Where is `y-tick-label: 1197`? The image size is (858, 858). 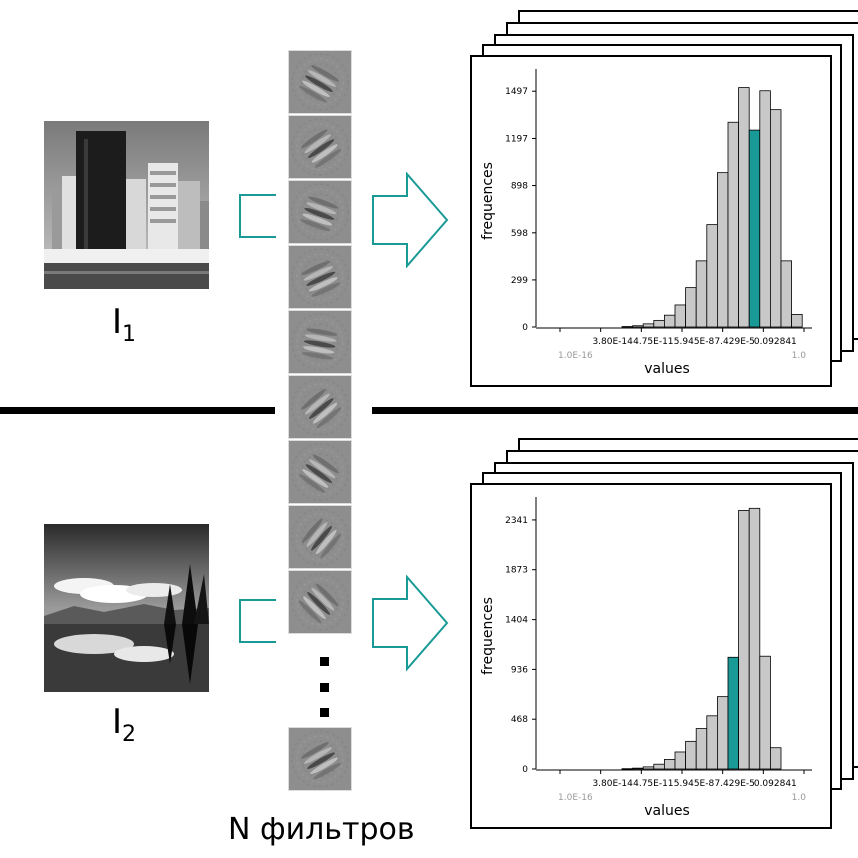
y-tick-label: 1197 is located at coordinates (516, 139).